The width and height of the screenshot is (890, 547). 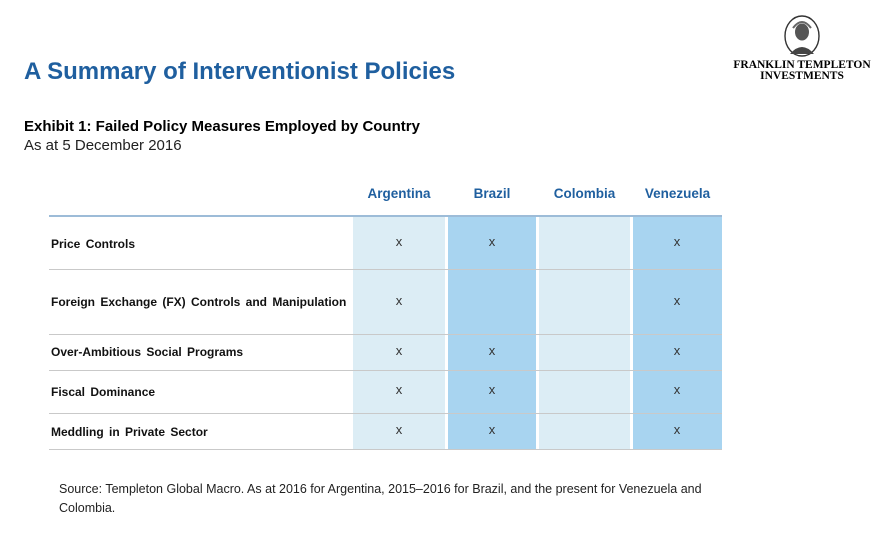 I want to click on exhibit-subtitle: As at 5 December 2016, so click(x=103, y=145).